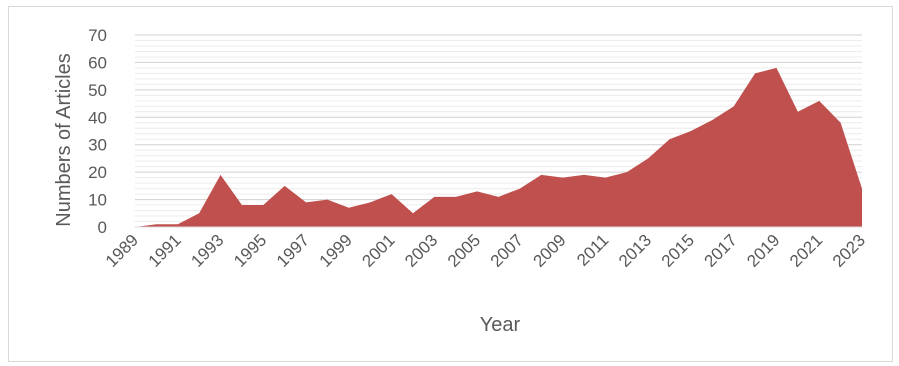  Describe the element at coordinates (507, 251) in the screenshot. I see `x-tick-label: 2007` at that location.